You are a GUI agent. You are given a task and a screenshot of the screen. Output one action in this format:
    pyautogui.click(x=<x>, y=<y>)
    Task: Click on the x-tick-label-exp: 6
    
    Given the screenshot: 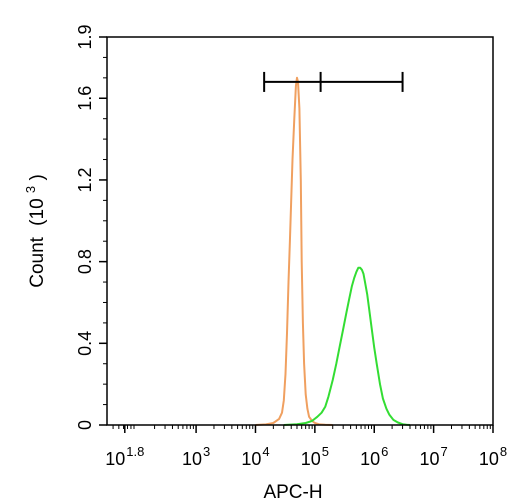 What is the action you would take?
    pyautogui.click(x=384, y=451)
    